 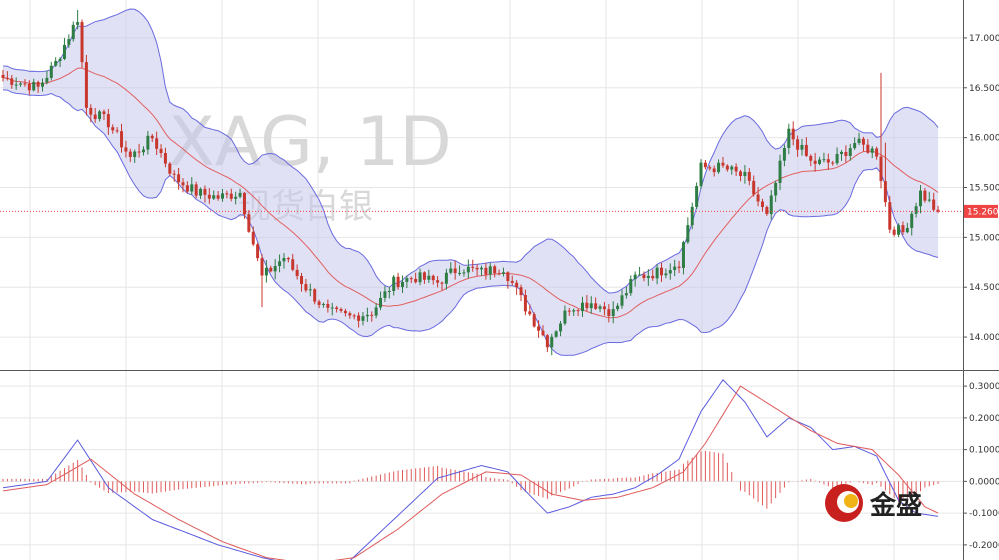 I want to click on macd-tick-label: 0.1000, so click(x=984, y=451).